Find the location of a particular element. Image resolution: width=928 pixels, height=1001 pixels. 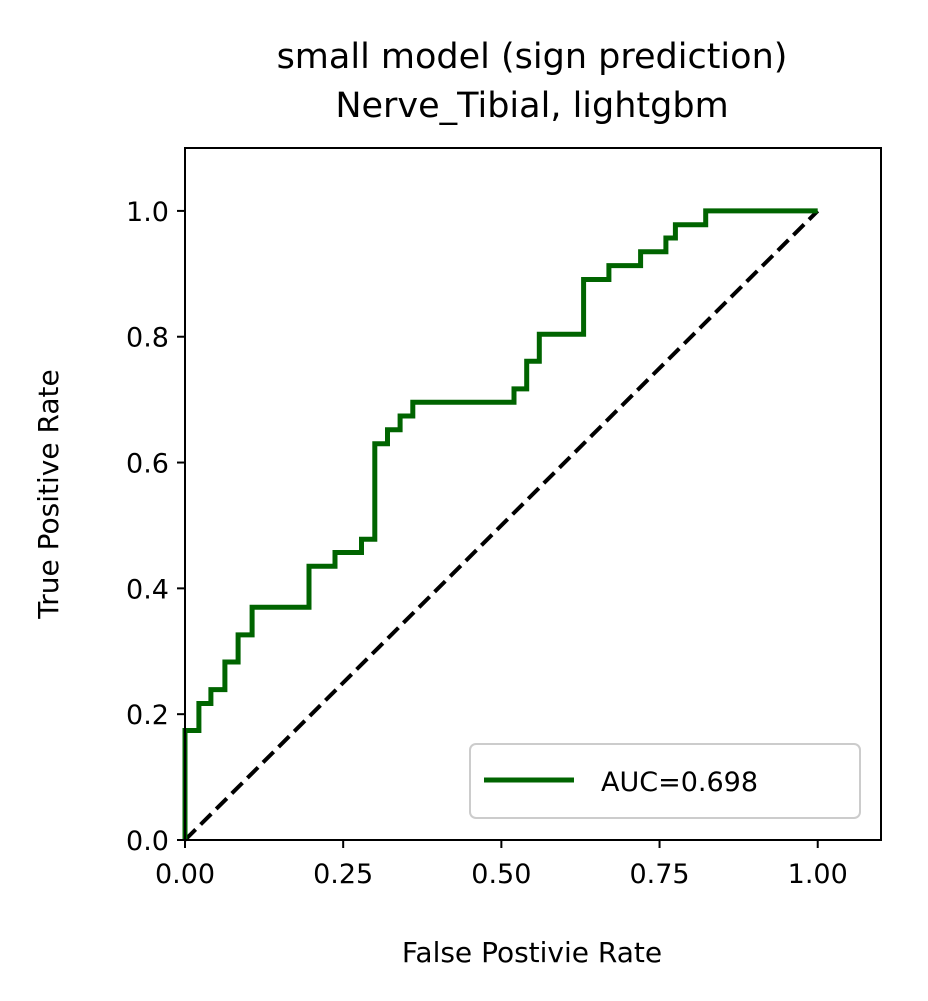

x-tick-label: 0.25 is located at coordinates (343, 874).